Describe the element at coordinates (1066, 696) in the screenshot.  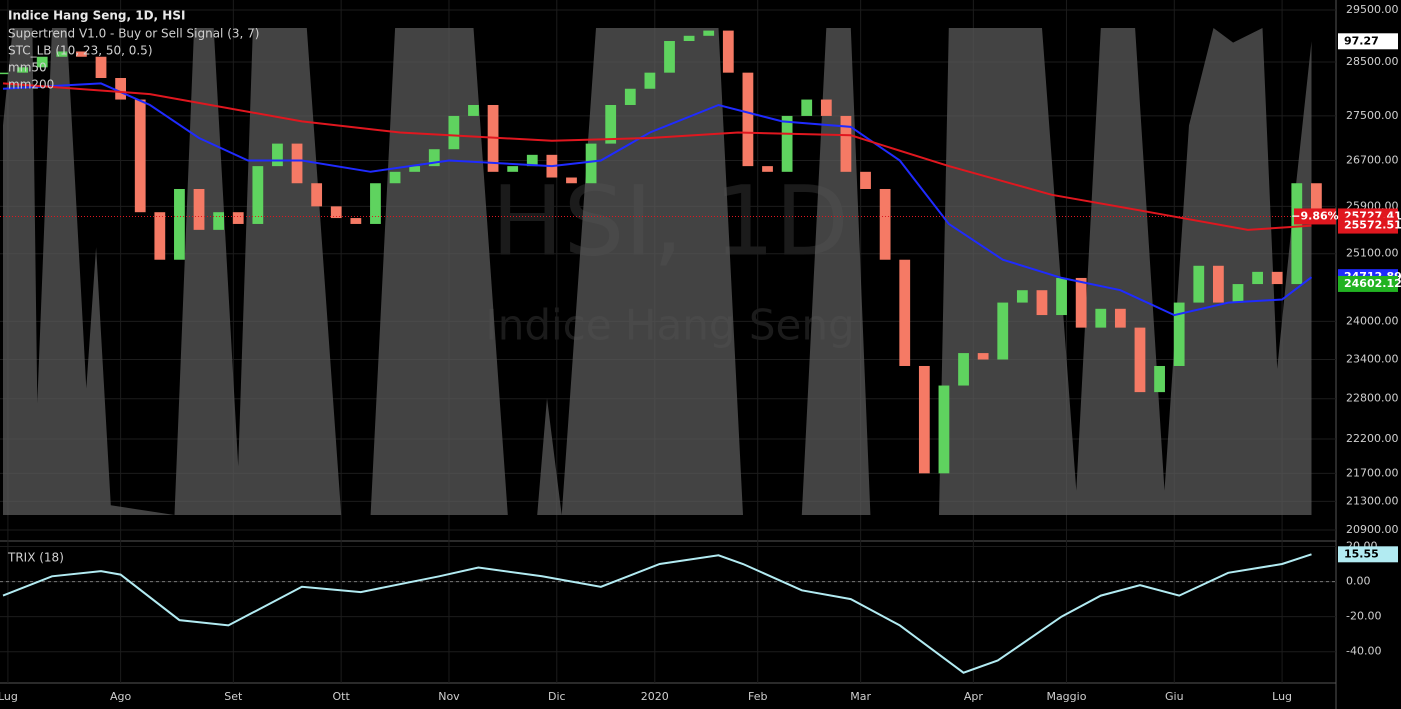
I see `x-tick-label: Maggio` at that location.